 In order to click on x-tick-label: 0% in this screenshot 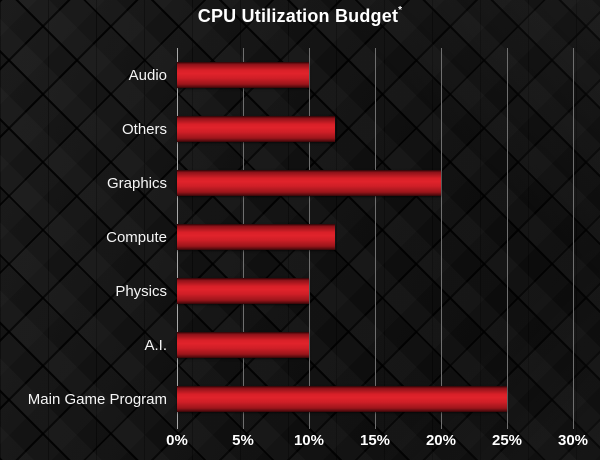, I will do `click(177, 440)`.